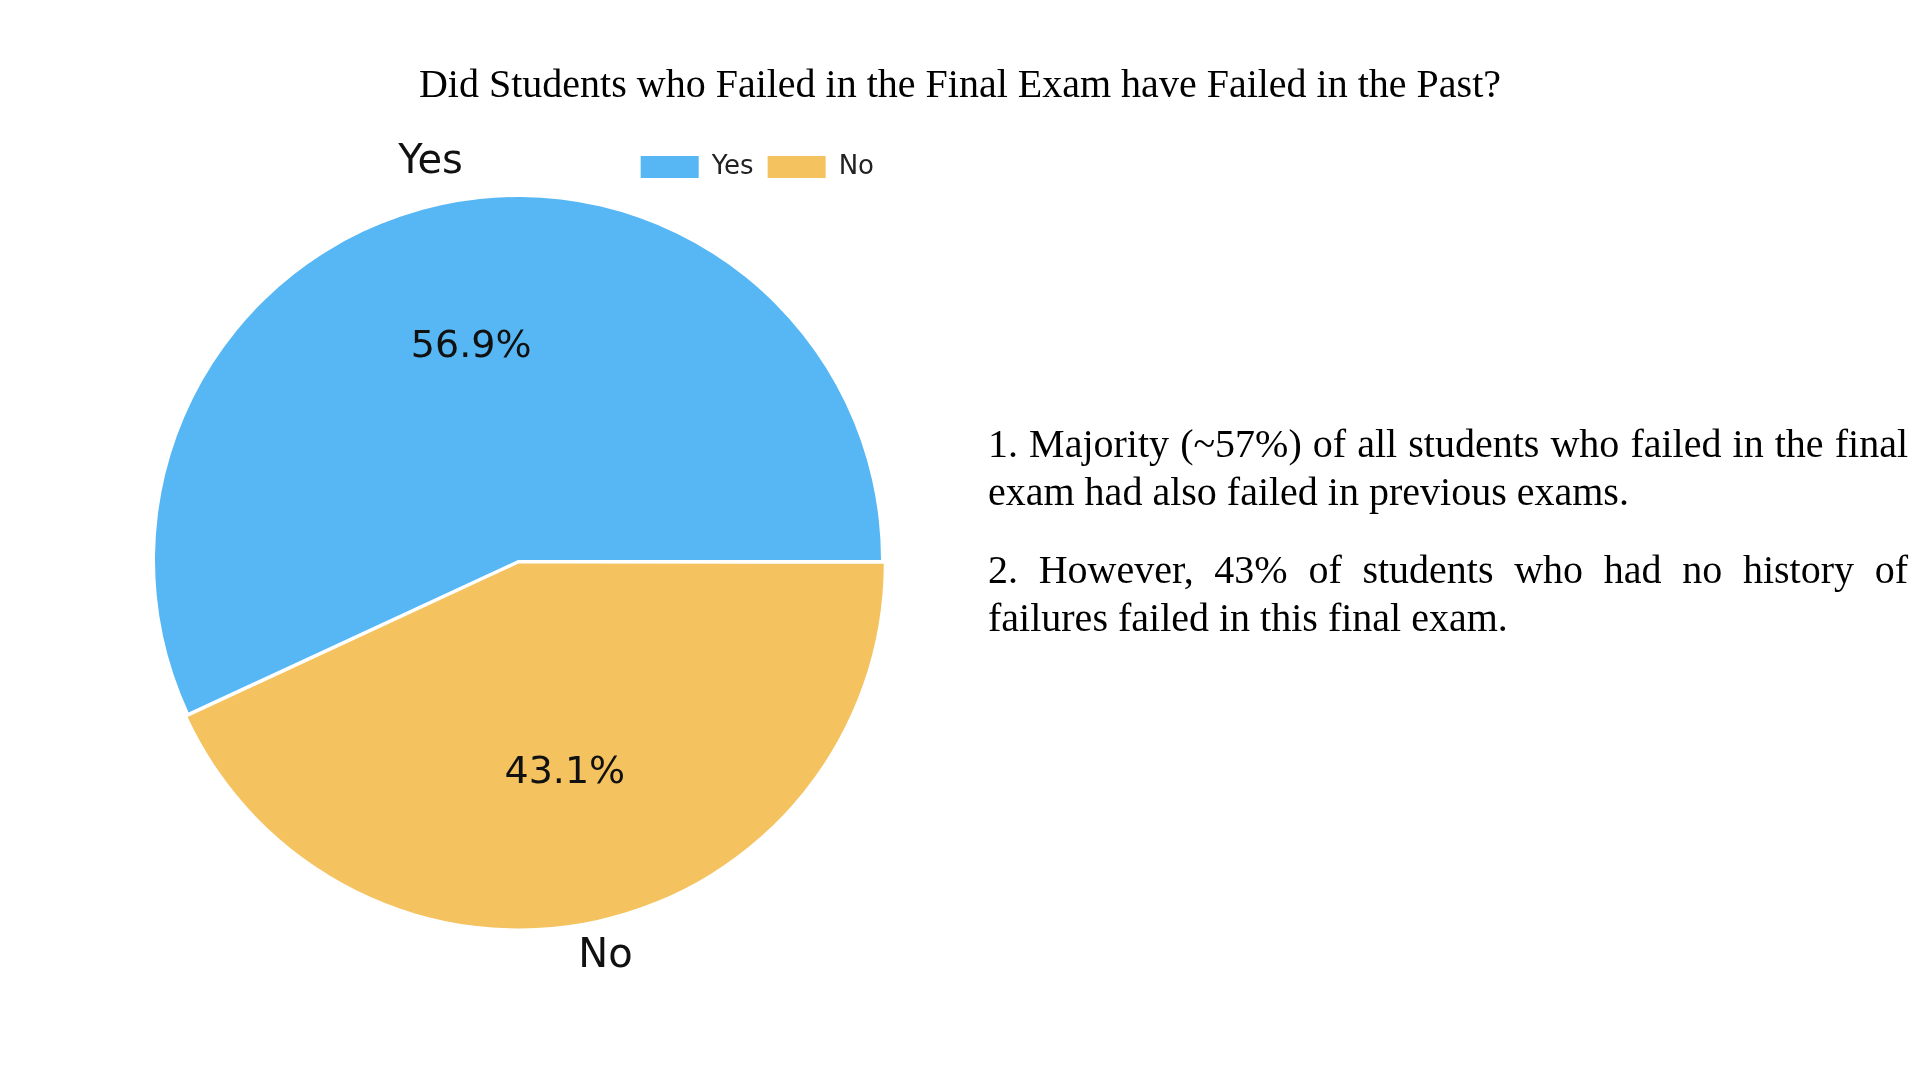  What do you see at coordinates (430, 159) in the screenshot?
I see `slice-label: Yes` at bounding box center [430, 159].